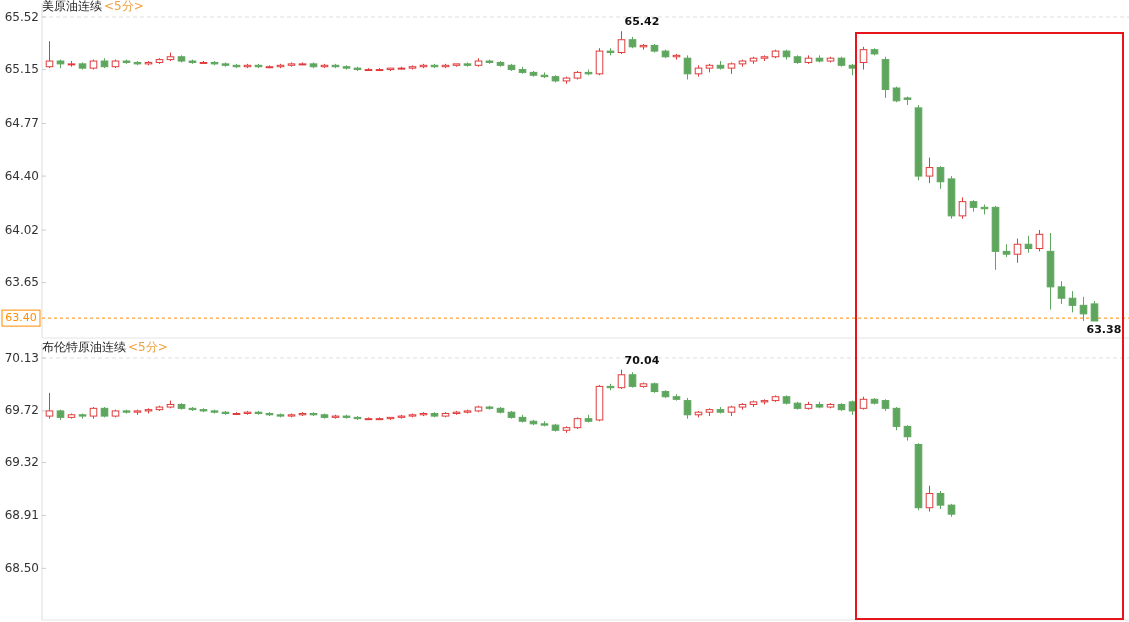 The width and height of the screenshot is (1129, 622). What do you see at coordinates (84, 346) in the screenshot?
I see `chart-title: 布伦特原油连续` at bounding box center [84, 346].